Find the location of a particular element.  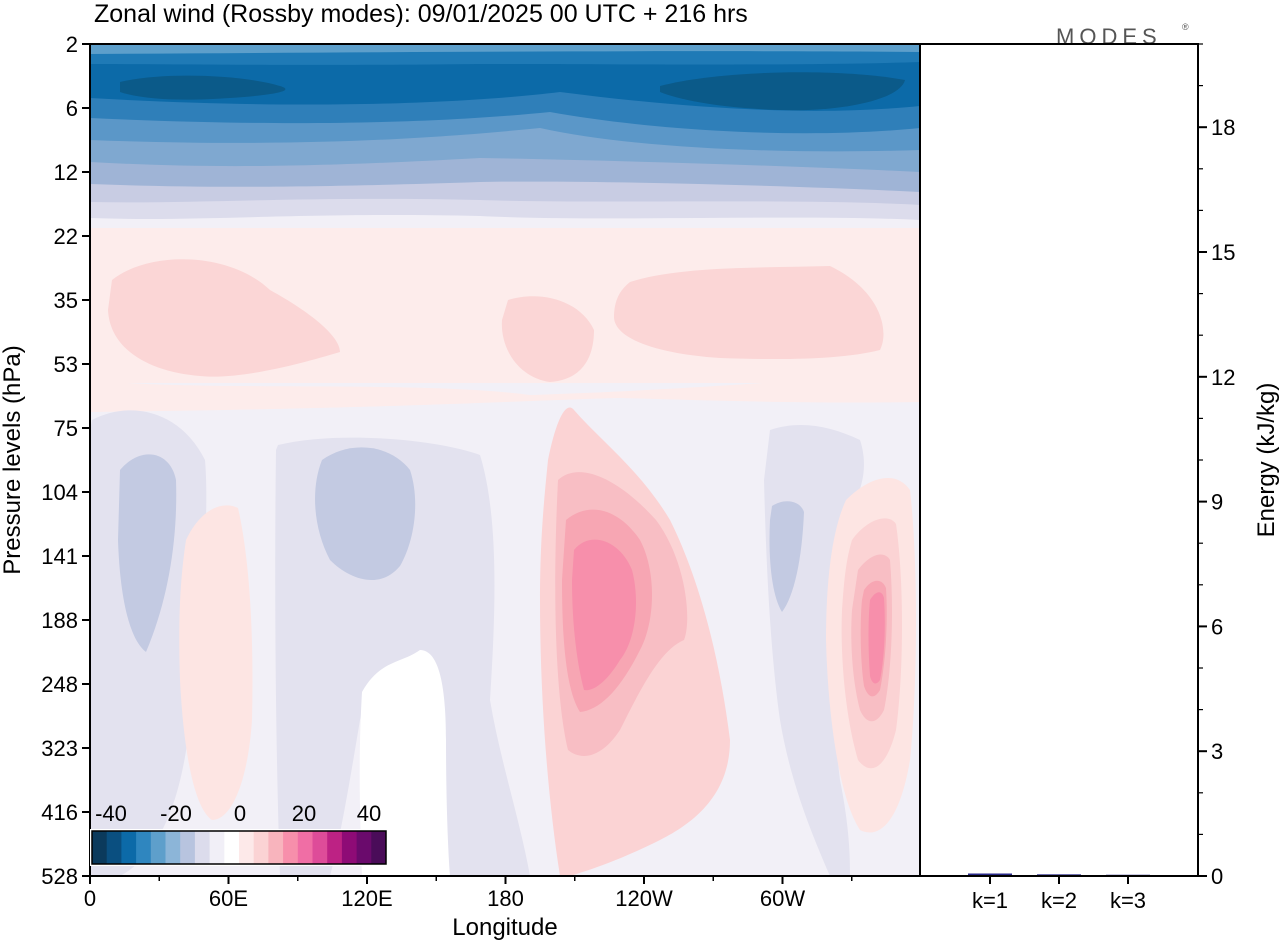

y-tick-label: 416 is located at coordinates (59, 812).